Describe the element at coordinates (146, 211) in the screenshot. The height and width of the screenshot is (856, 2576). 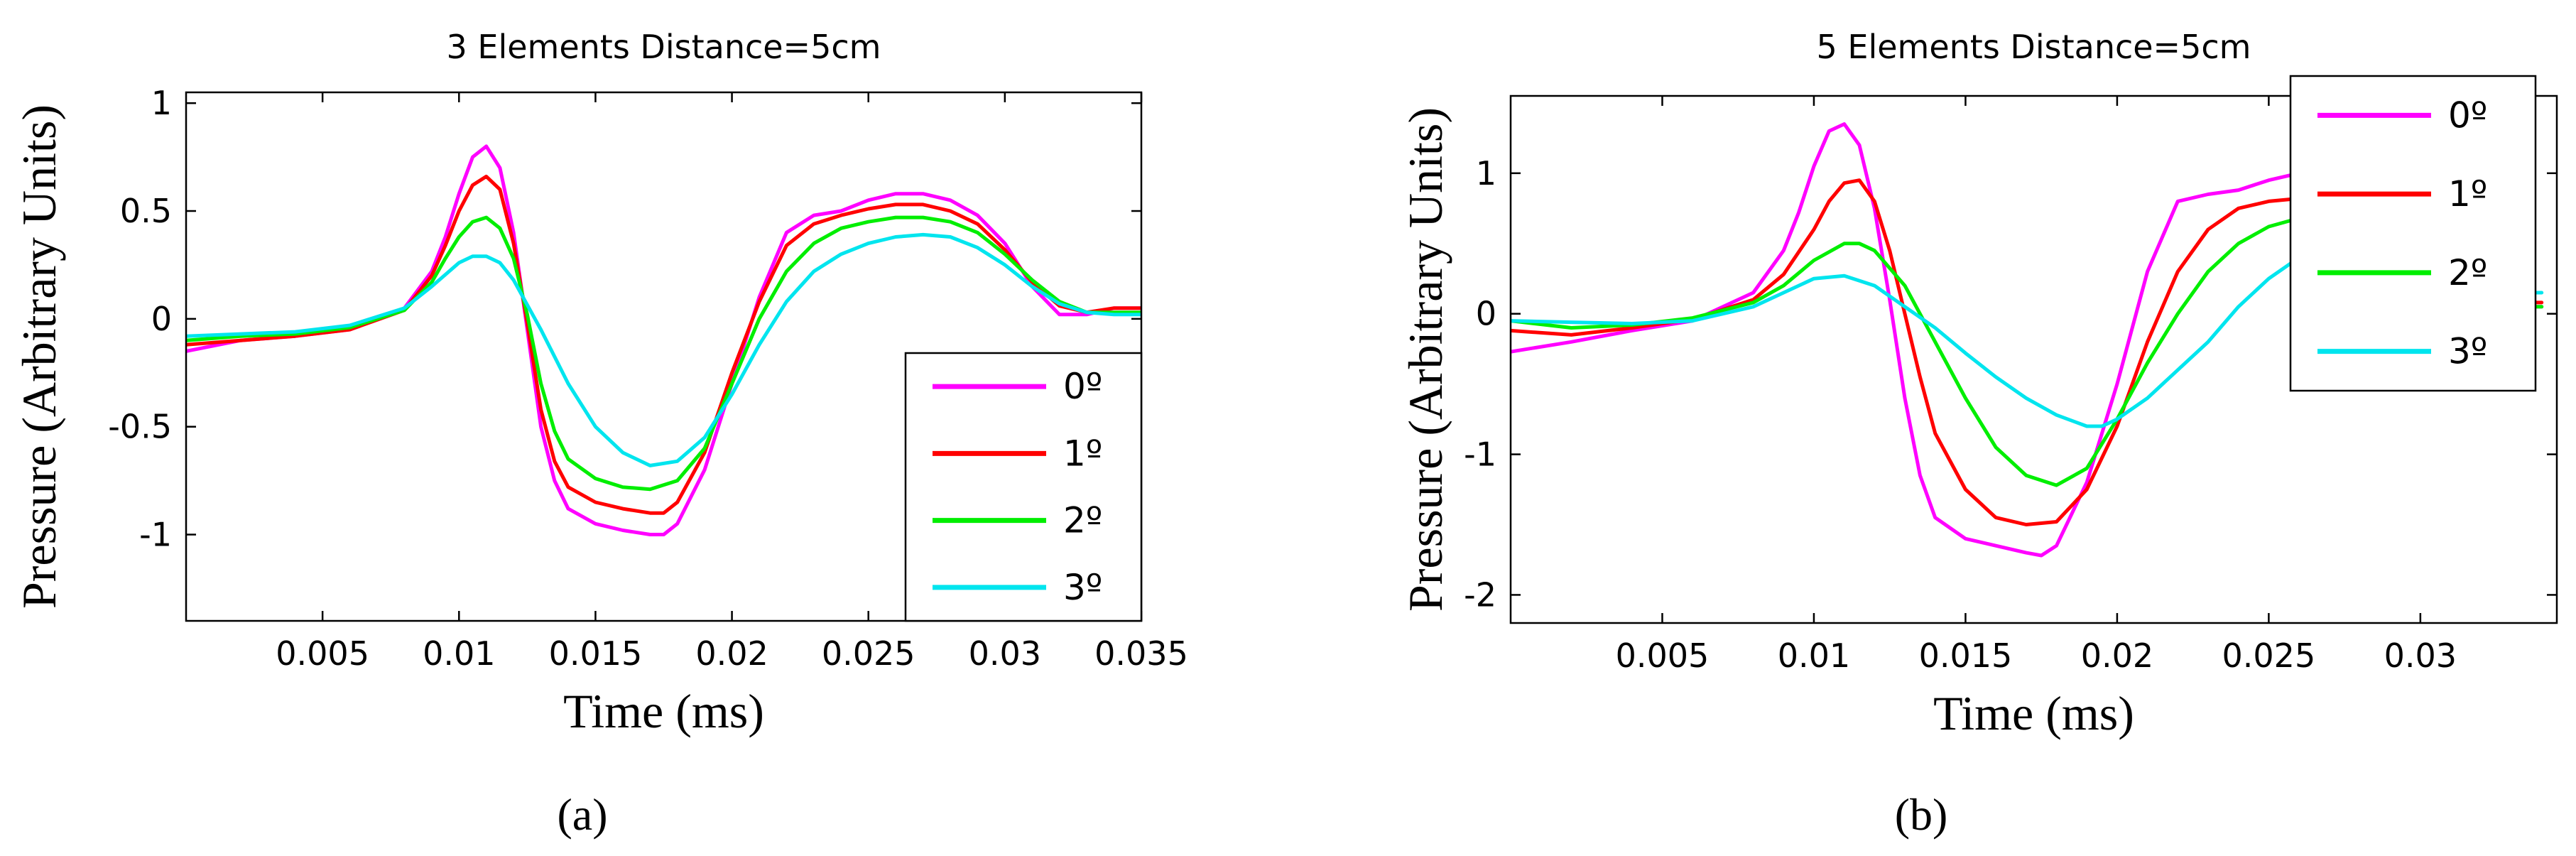
I see `y-tick-label: 0.5` at that location.